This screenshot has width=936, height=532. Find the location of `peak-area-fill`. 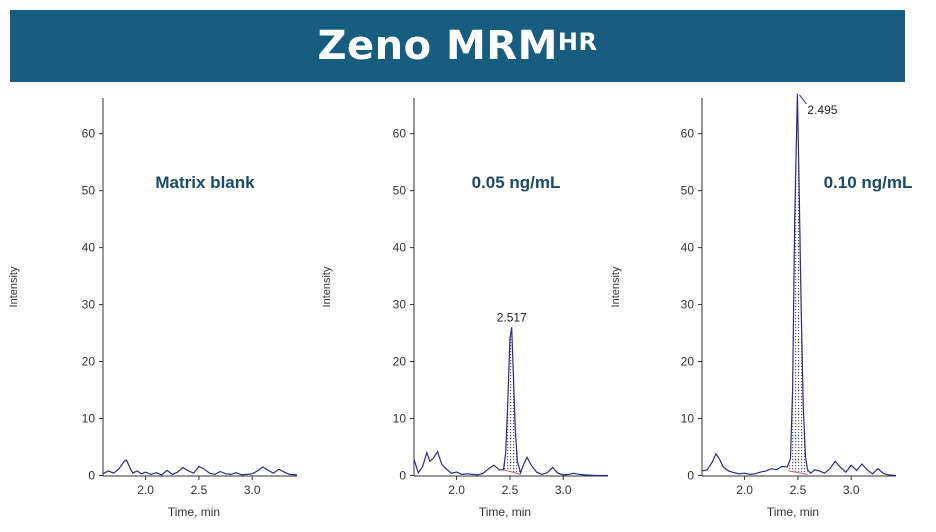

peak-area-fill is located at coordinates (512, 401).